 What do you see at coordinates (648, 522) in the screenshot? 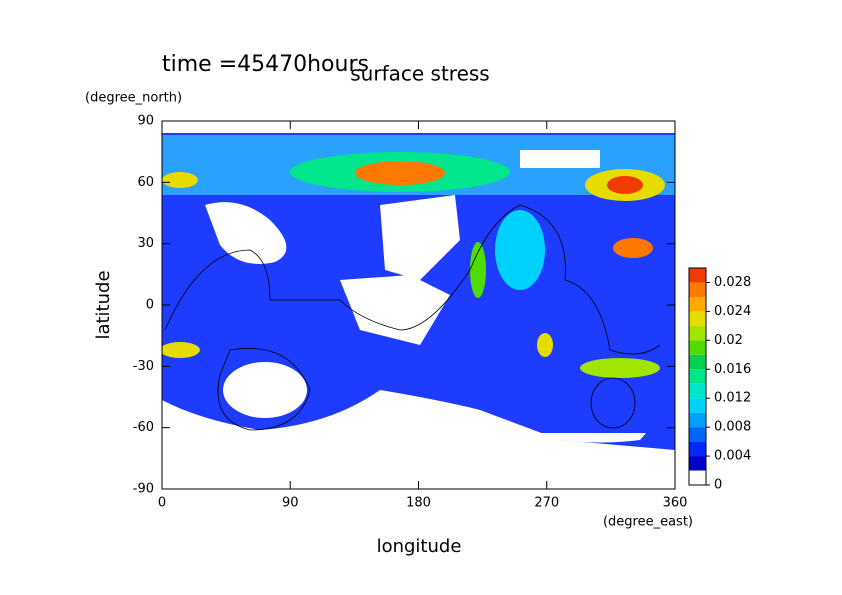
I see `x-unit: (degree_east)` at bounding box center [648, 522].